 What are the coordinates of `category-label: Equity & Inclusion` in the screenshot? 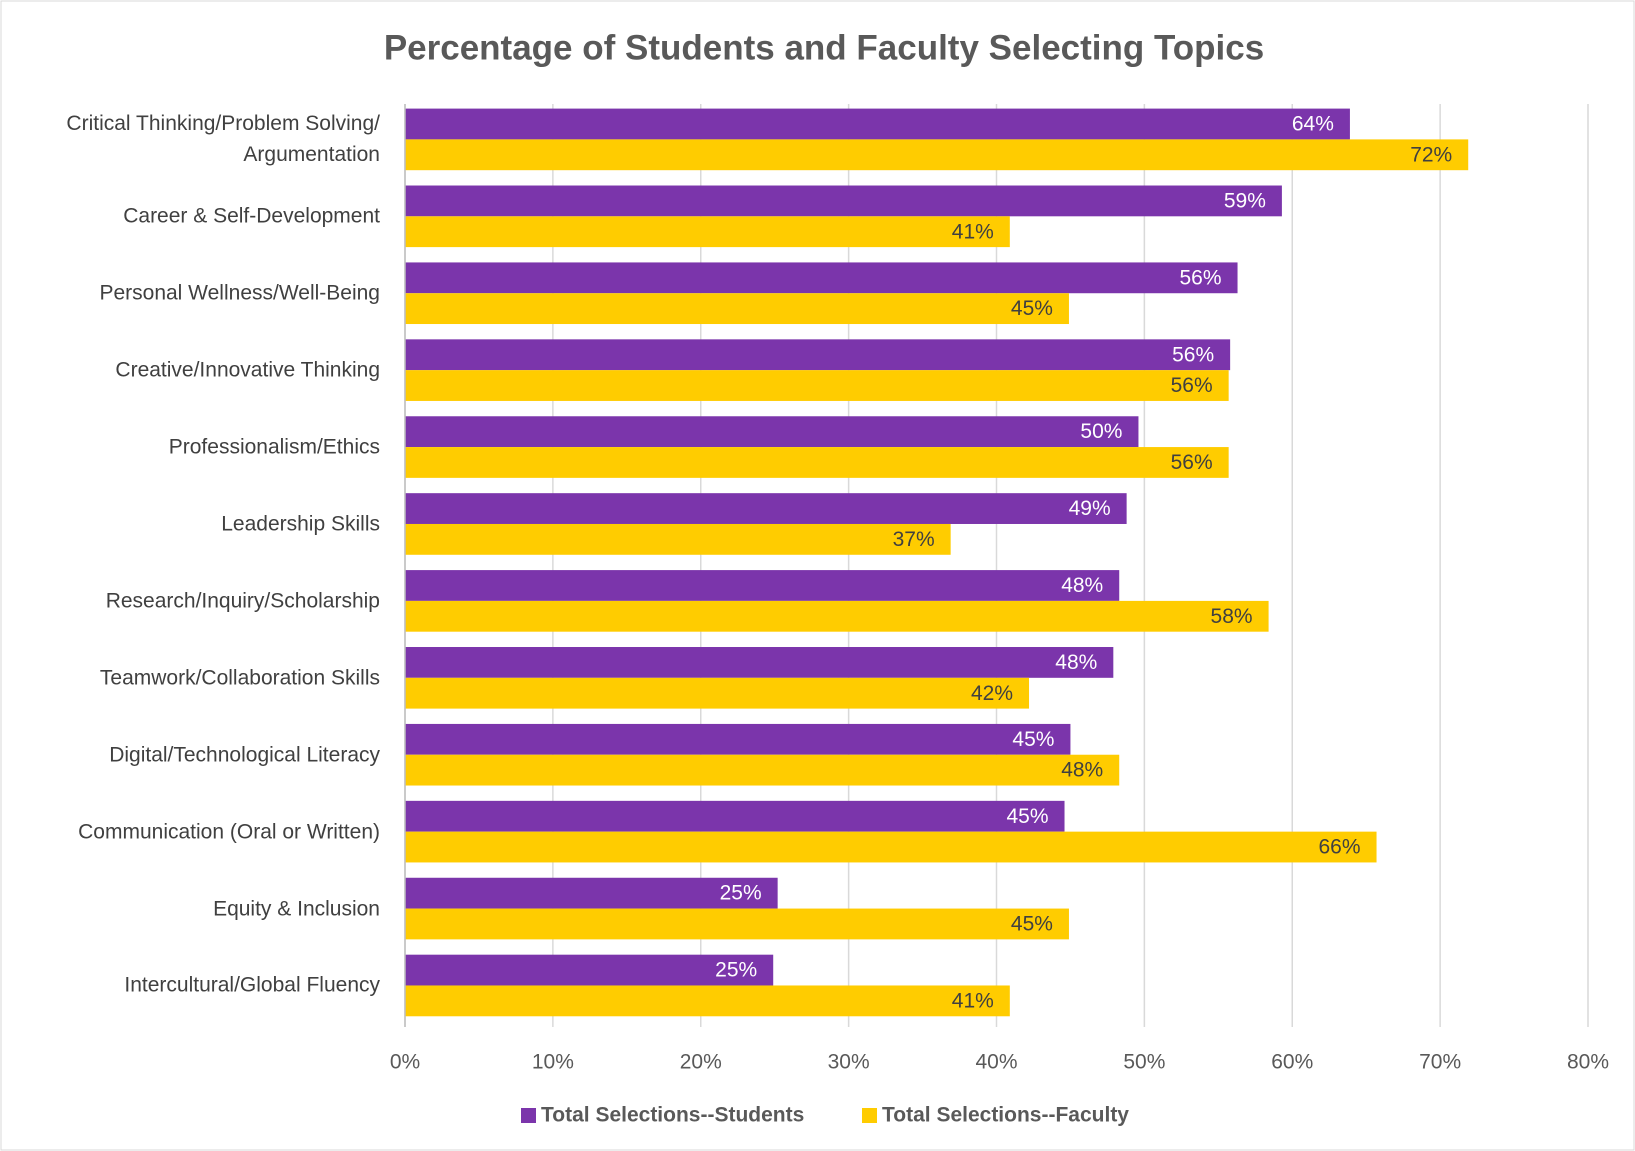 It's located at (296, 909).